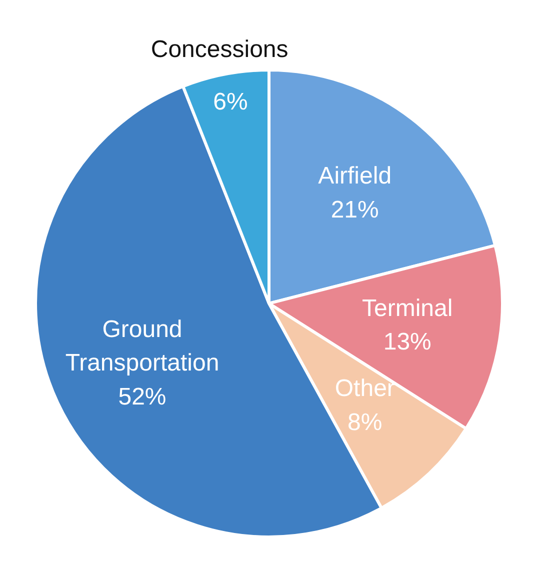 This screenshot has width=537, height=564. I want to click on slice-label: Terminal, so click(407, 308).